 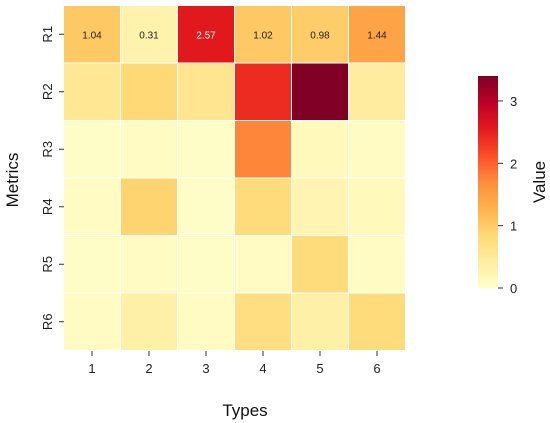 What do you see at coordinates (47, 91) in the screenshot?
I see `y-tick-label: R2` at bounding box center [47, 91].